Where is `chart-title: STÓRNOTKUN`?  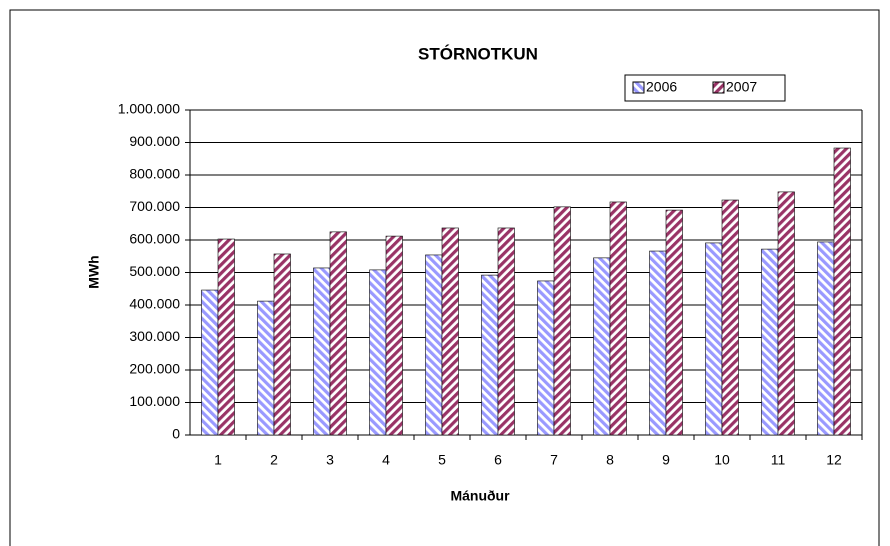
chart-title: STÓRNOTKUN is located at coordinates (478, 53).